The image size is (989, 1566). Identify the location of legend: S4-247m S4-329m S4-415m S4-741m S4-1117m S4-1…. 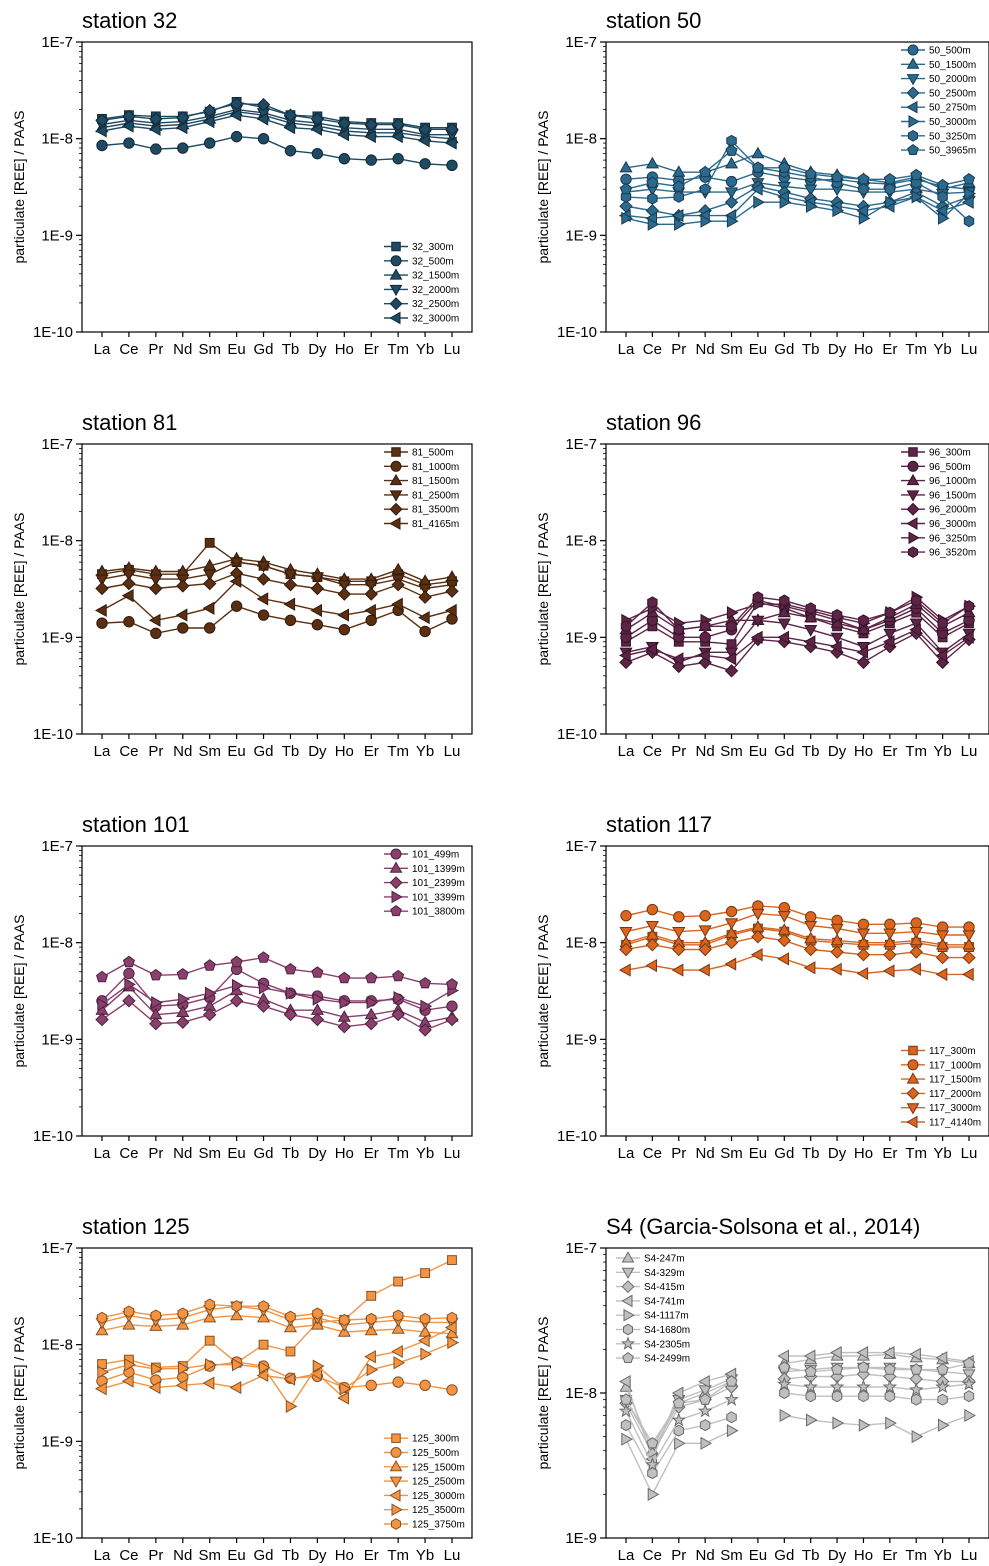
(653, 1308).